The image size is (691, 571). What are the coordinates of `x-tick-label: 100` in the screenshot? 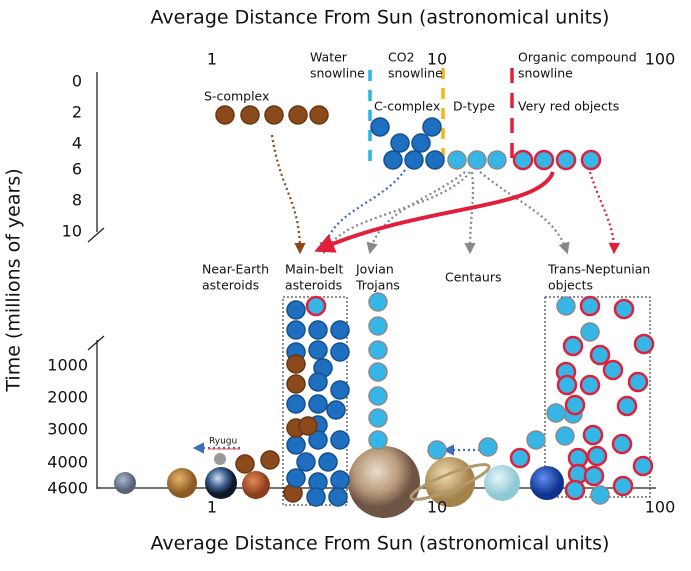 It's located at (660, 507).